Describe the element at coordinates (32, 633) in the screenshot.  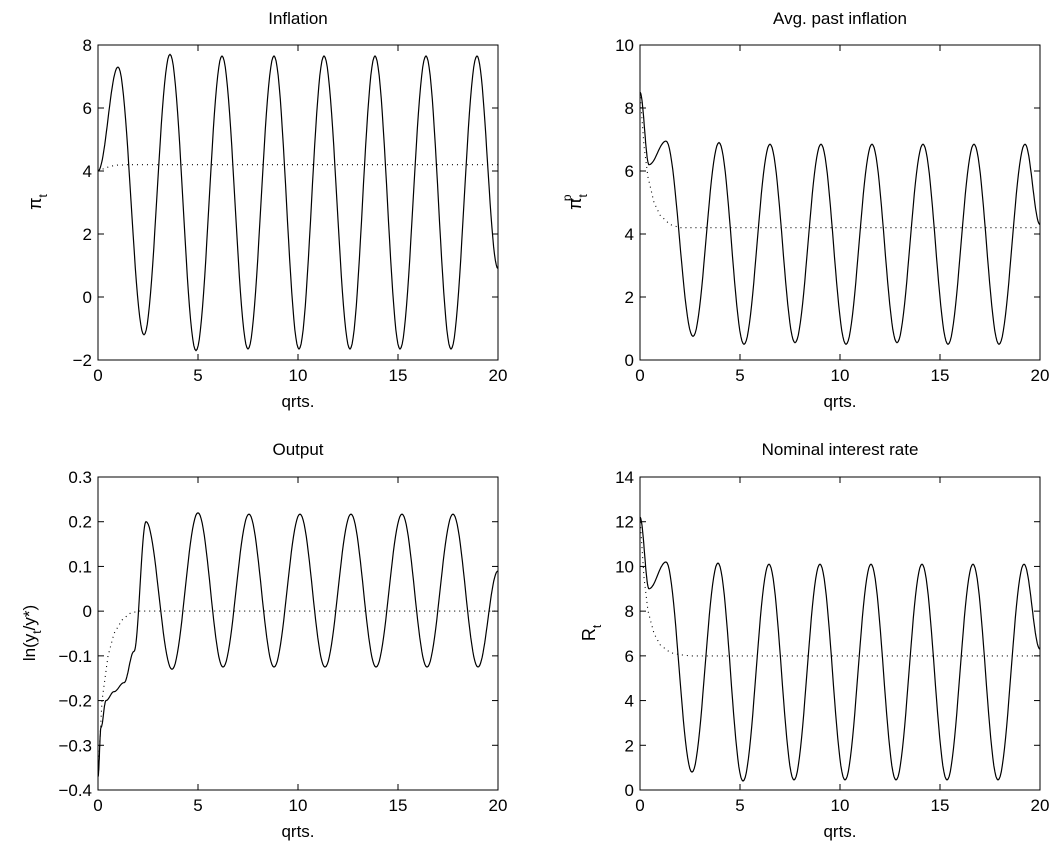
I see `y-axis-label: ln(yt/y*)` at that location.